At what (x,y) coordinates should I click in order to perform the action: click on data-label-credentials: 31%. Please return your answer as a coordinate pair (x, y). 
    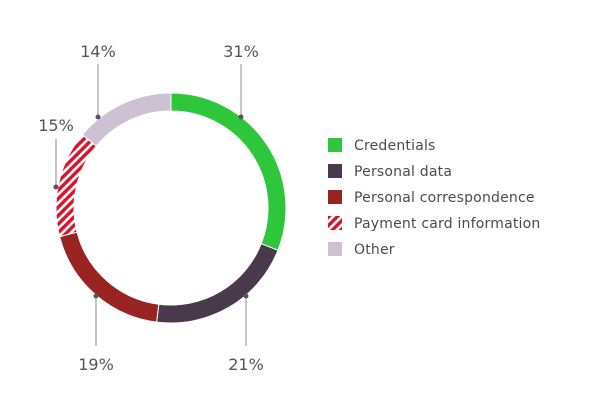
    Looking at the image, I should click on (241, 51).